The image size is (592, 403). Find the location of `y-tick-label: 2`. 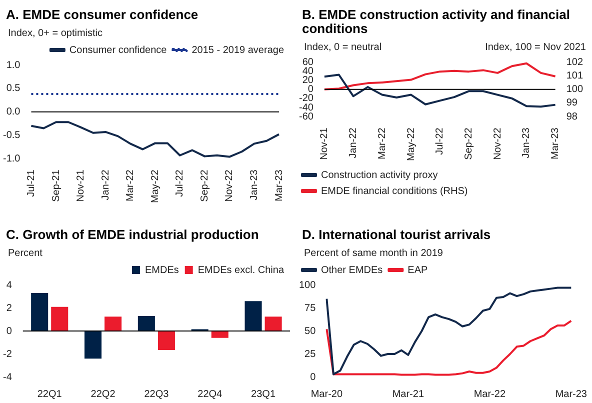

y-tick-label: 2 is located at coordinates (9, 308).